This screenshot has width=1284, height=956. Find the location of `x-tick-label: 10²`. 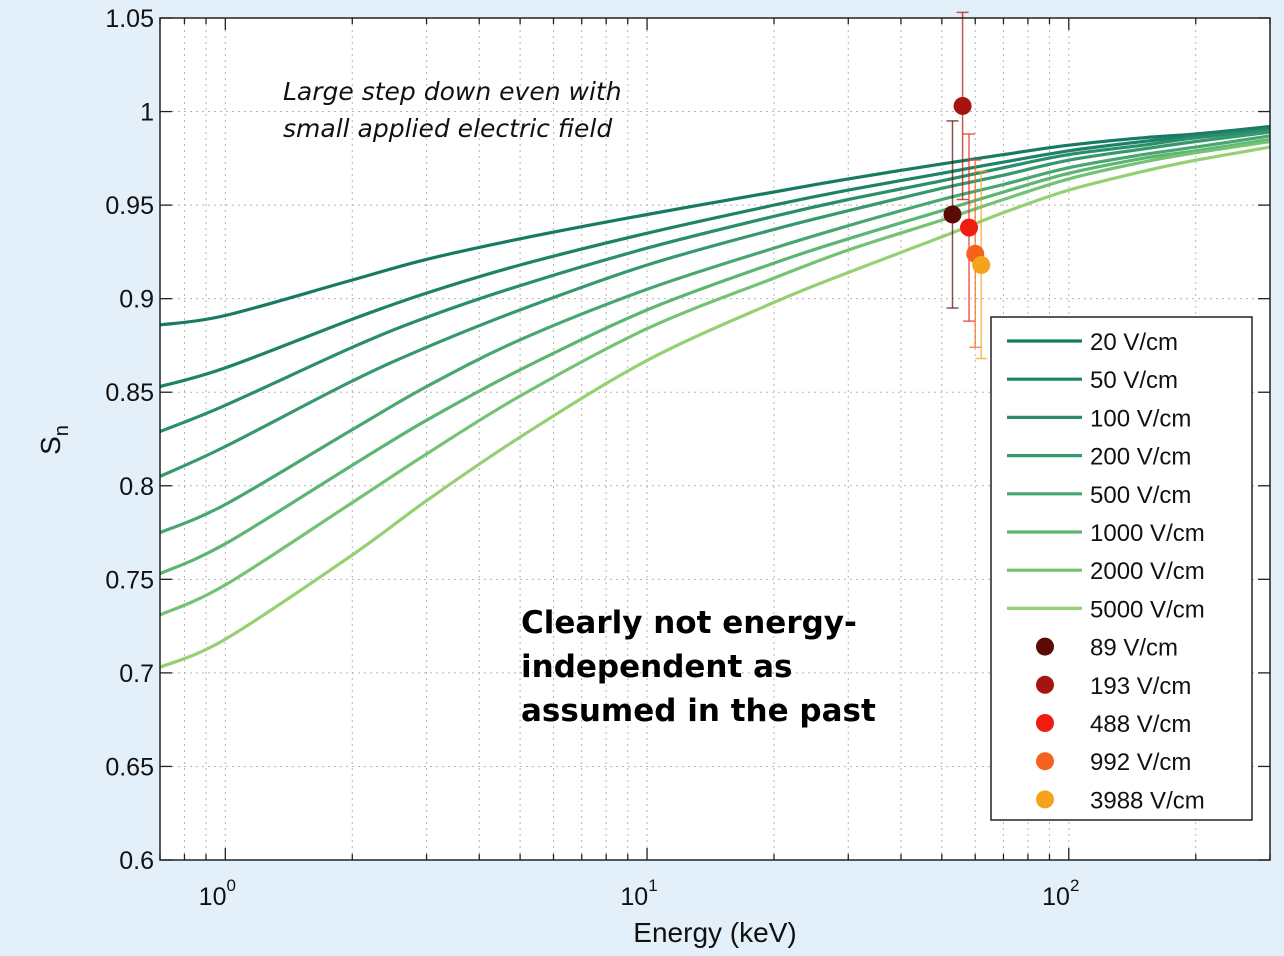

x-tick-label: 10² is located at coordinates (1060, 893).